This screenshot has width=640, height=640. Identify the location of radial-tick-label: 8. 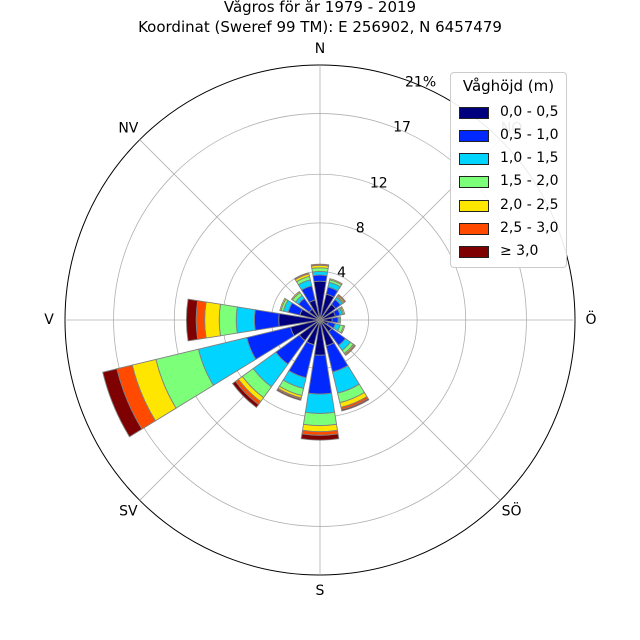
(360, 228).